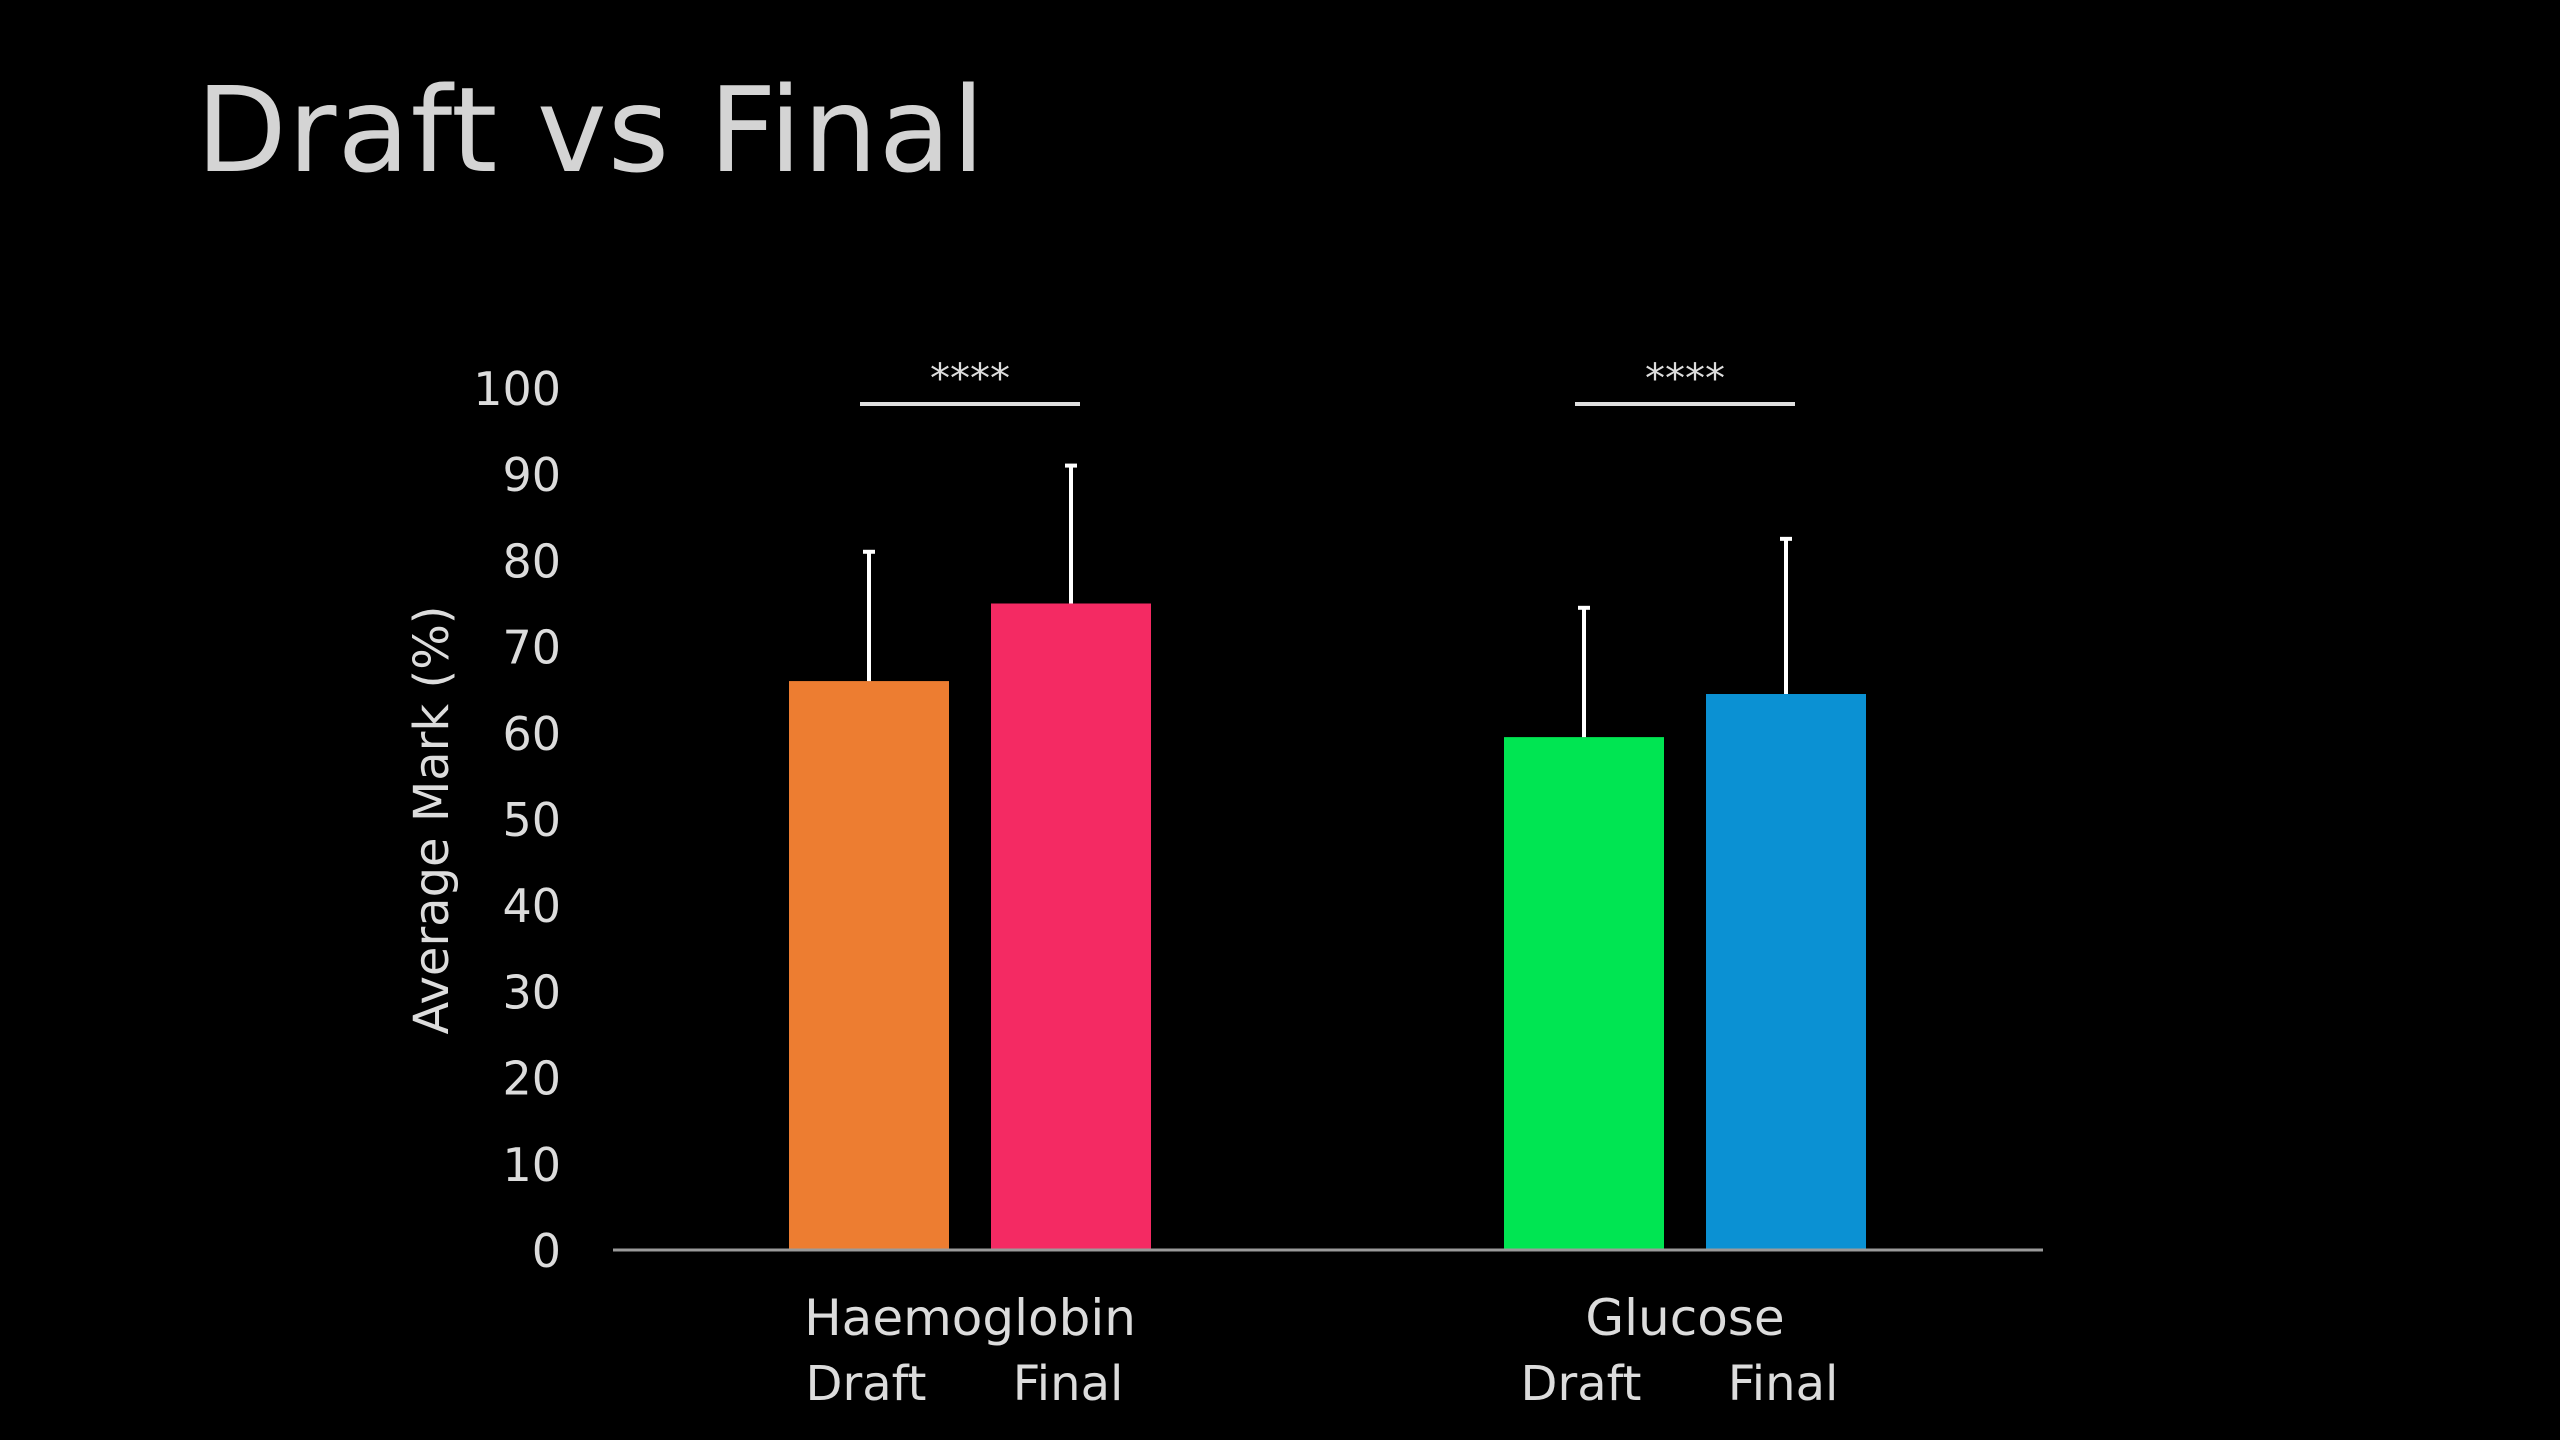 The width and height of the screenshot is (2560, 1440). I want to click on y-axis-label: Average Mark (%), so click(432, 819).